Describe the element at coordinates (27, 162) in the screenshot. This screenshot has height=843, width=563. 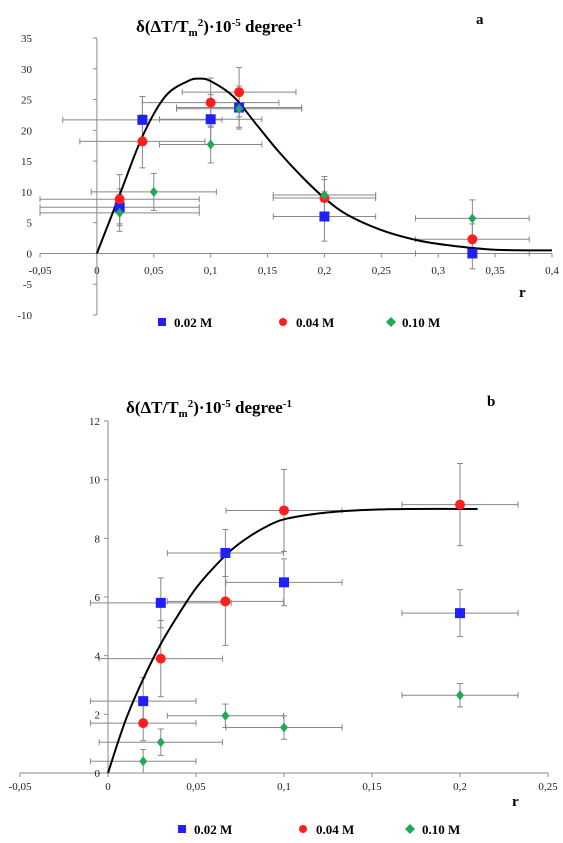
I see `y-tick-label-a: 15` at that location.